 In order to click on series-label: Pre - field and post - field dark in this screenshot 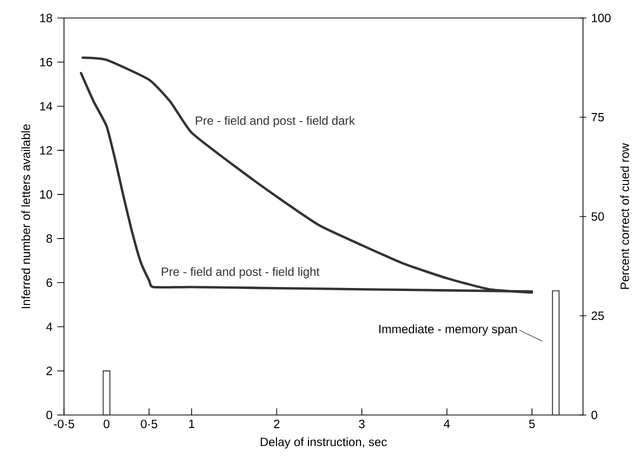, I will do `click(275, 122)`.